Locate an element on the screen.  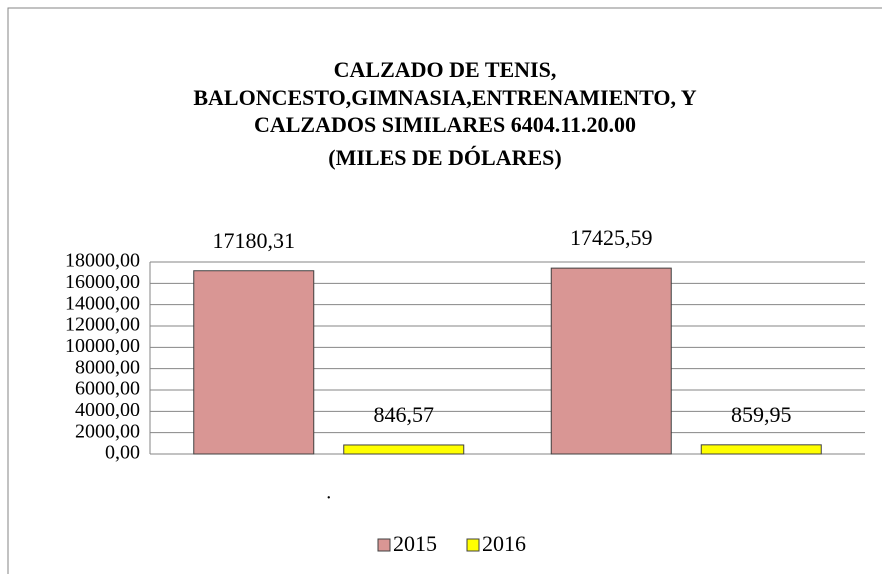
chart-title: CALZADOS SIMILARES 6404.11.20.00 is located at coordinates (445, 124).